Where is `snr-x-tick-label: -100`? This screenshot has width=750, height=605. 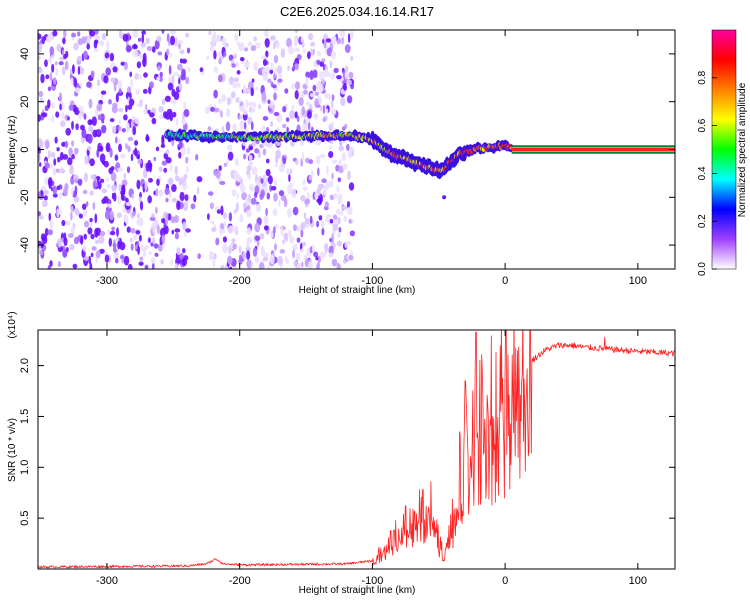 snr-x-tick-label: -100 is located at coordinates (372, 581).